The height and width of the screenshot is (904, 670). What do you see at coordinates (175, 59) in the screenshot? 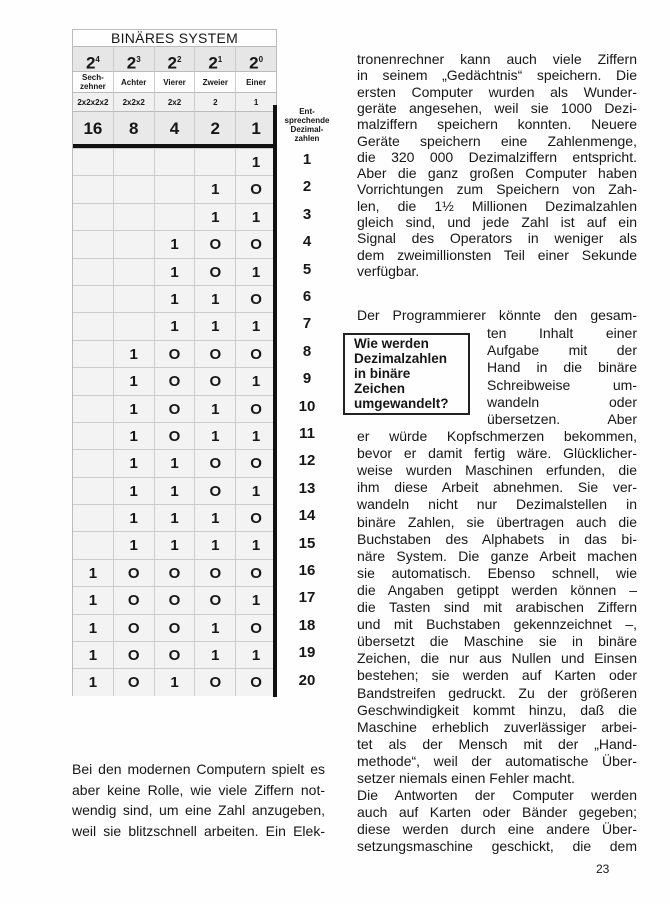
I see `power-cell: 22` at bounding box center [175, 59].